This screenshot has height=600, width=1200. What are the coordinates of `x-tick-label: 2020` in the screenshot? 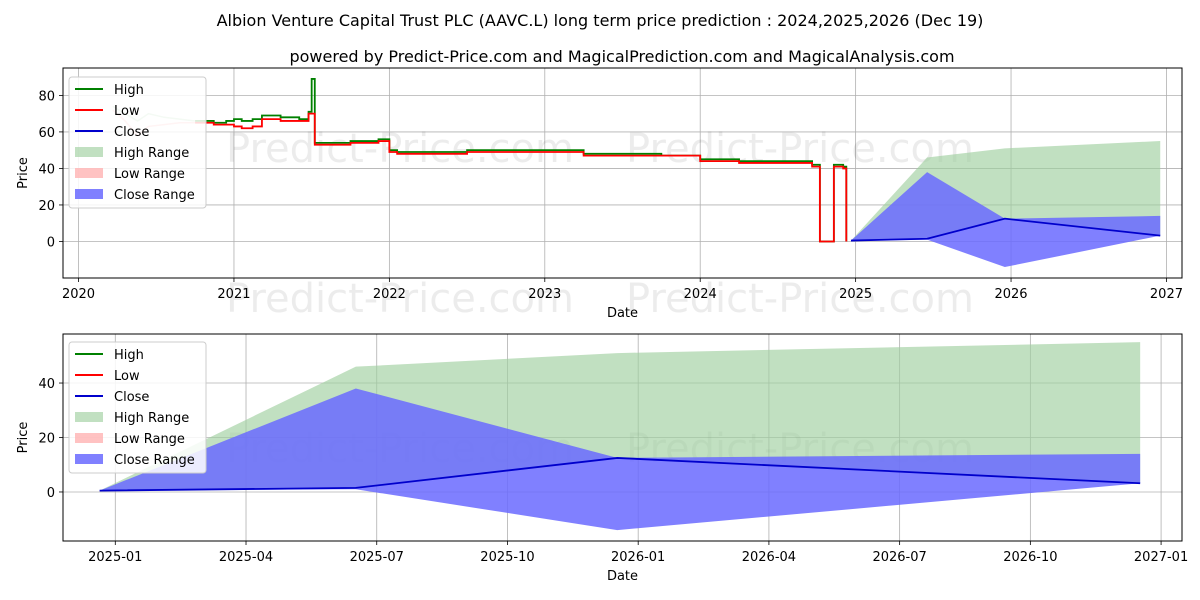 It's located at (78, 294).